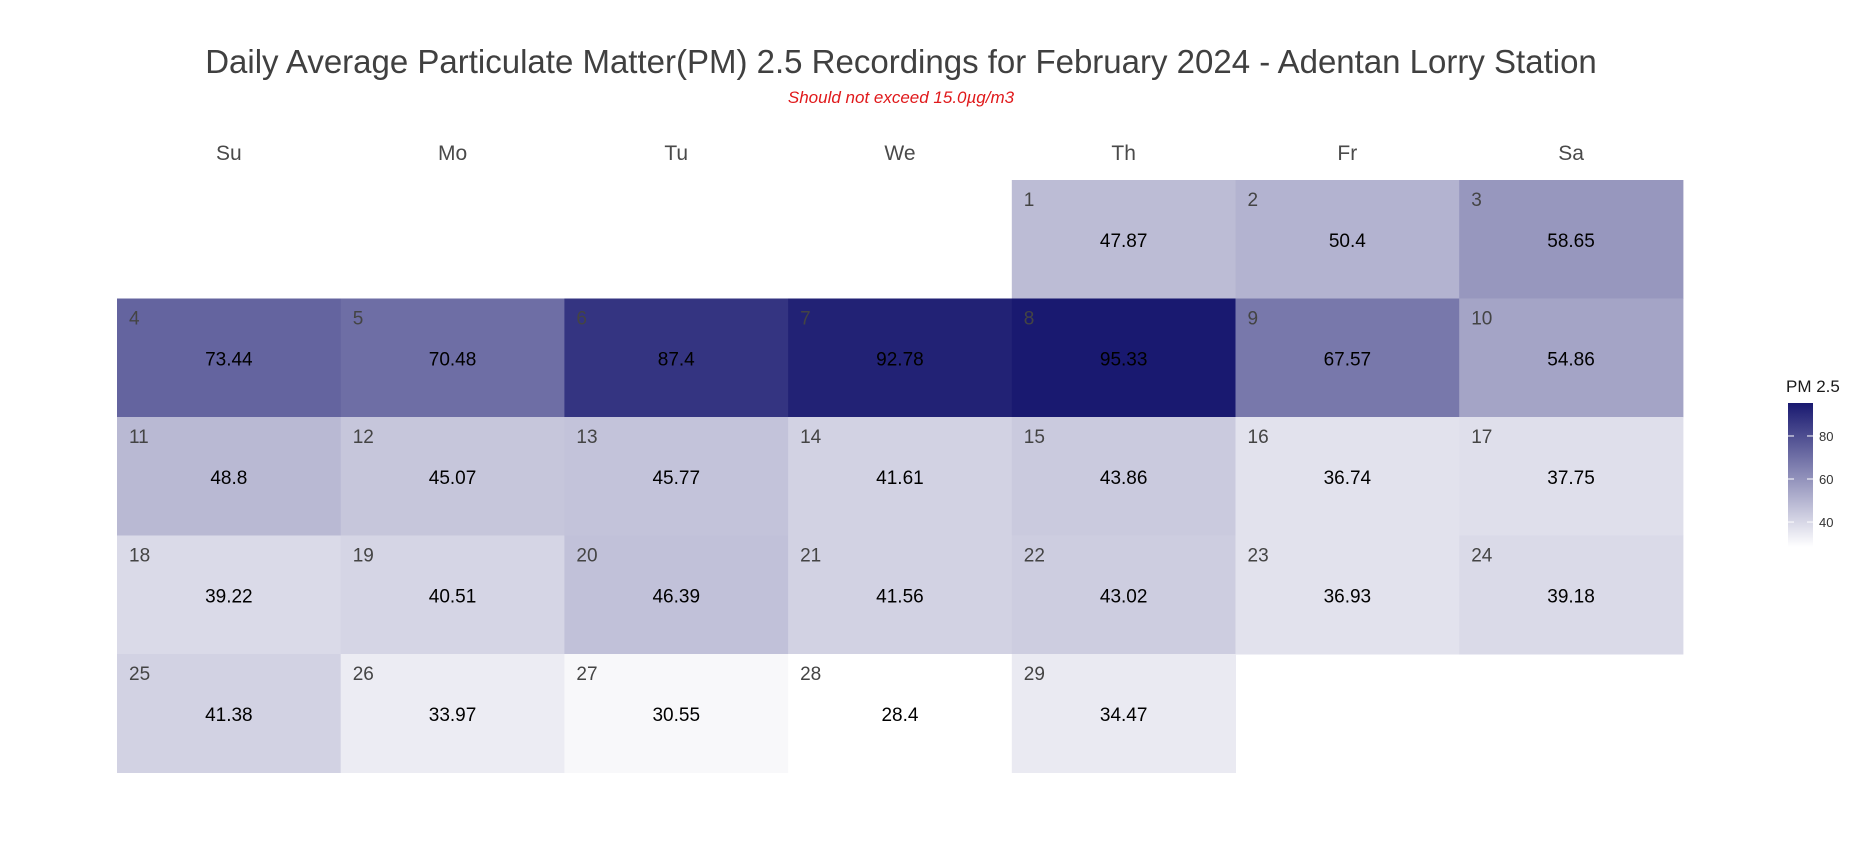 Image resolution: width=1863 pixels, height=855 pixels. I want to click on calendar-day-cell: 28 28.4, so click(900, 713).